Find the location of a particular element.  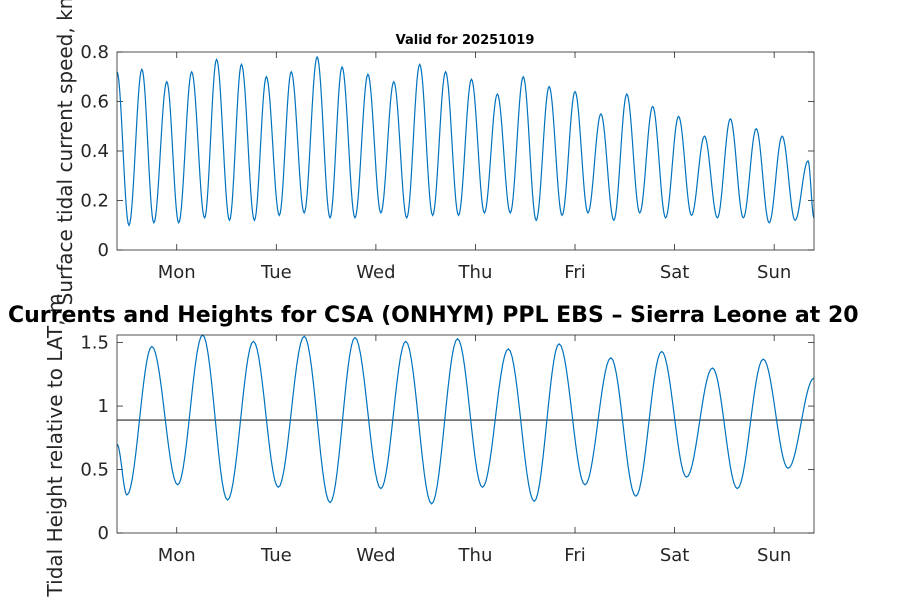

tidal-height-ytick-label: 1.5 is located at coordinates (94, 343).